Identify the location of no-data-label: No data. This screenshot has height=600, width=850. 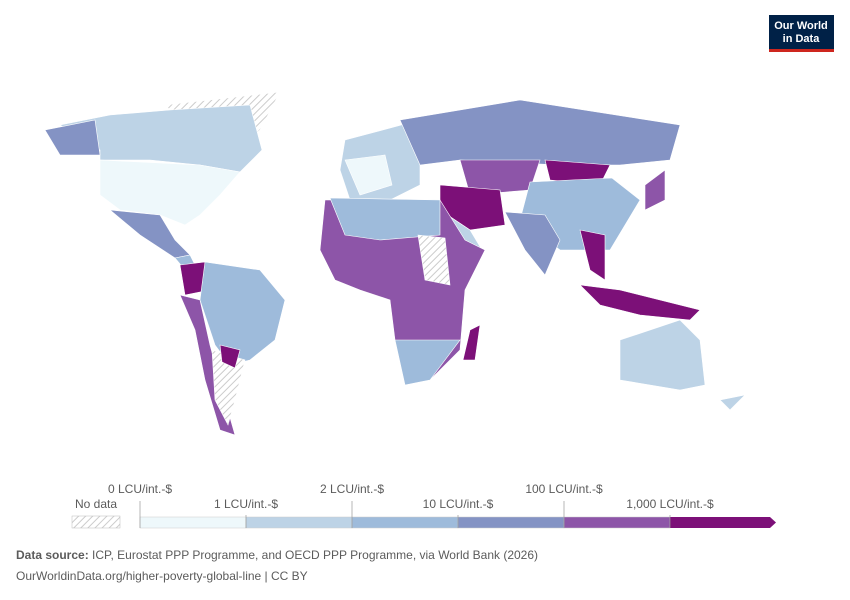
(96, 504).